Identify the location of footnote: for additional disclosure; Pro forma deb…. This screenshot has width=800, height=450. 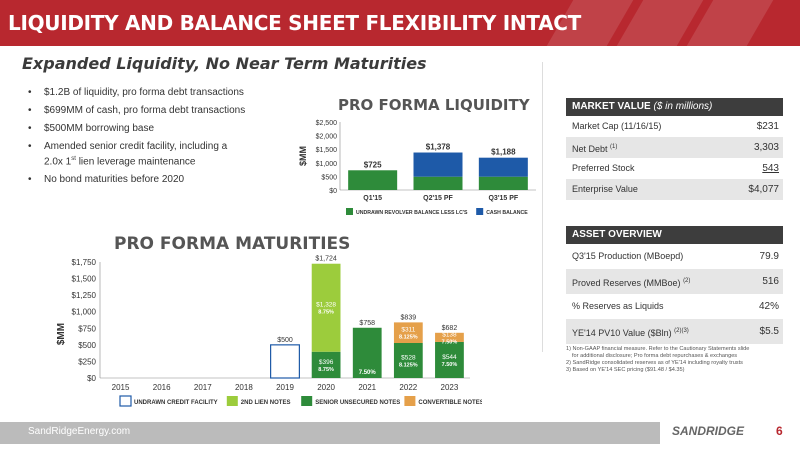
(655, 356).